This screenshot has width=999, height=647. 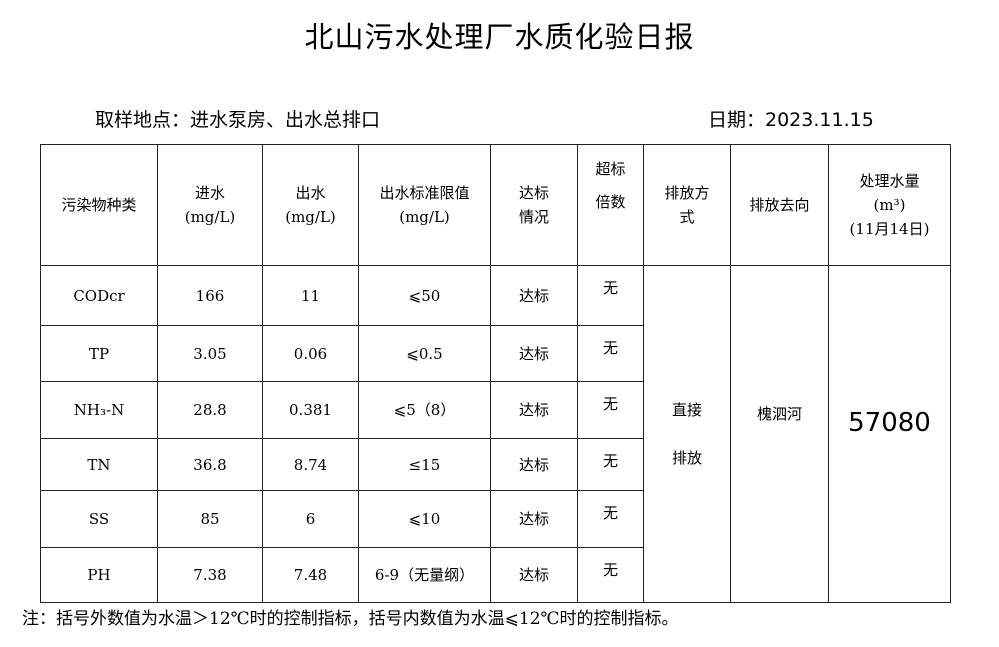 I want to click on discharge-method-line1: 直接, so click(x=686, y=410).